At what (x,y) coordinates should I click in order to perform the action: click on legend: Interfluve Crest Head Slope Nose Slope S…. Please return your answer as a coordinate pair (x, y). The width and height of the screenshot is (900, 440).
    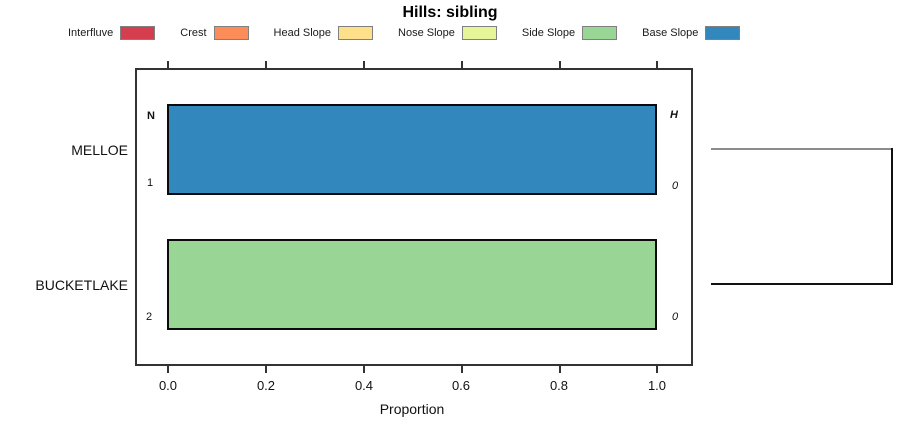
    Looking at the image, I should click on (404, 33).